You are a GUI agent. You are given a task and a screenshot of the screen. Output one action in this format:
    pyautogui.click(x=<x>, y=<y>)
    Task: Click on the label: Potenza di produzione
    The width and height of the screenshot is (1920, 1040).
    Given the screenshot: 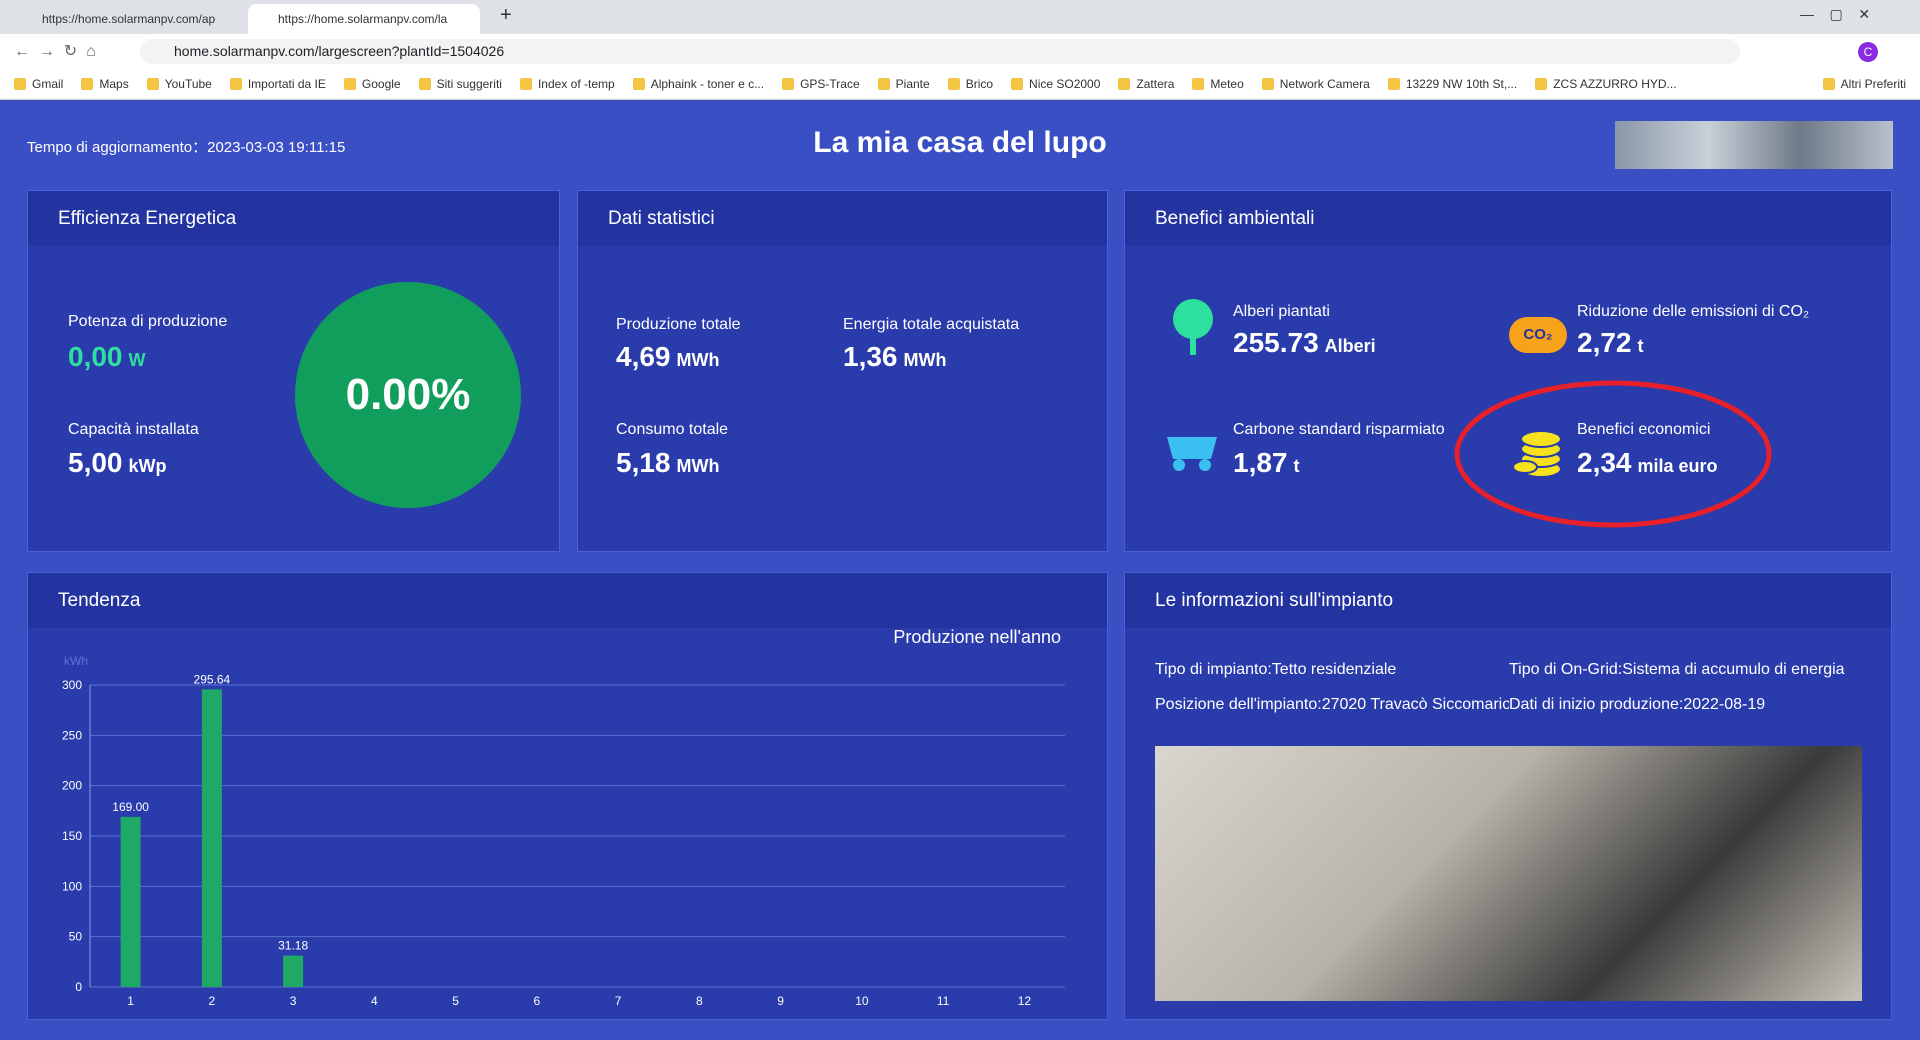 What is the action you would take?
    pyautogui.click(x=148, y=321)
    